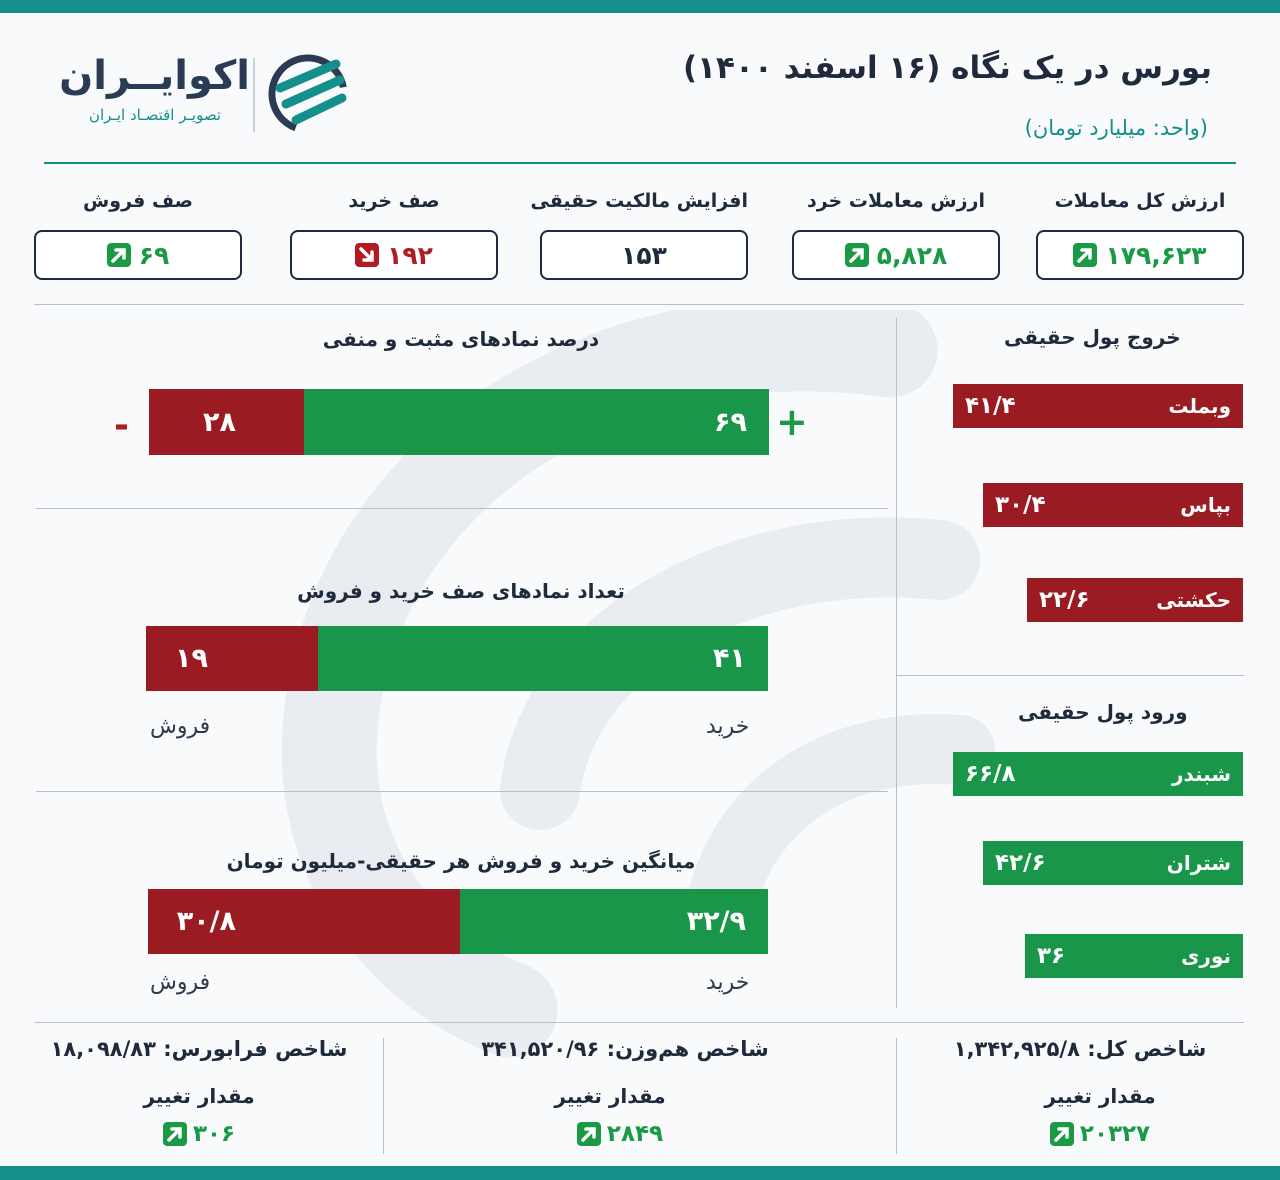 Image resolution: width=1280 pixels, height=1180 pixels. I want to click on logo: اکوایــران تصویـر اقتصـاد ایـران, so click(154, 88).